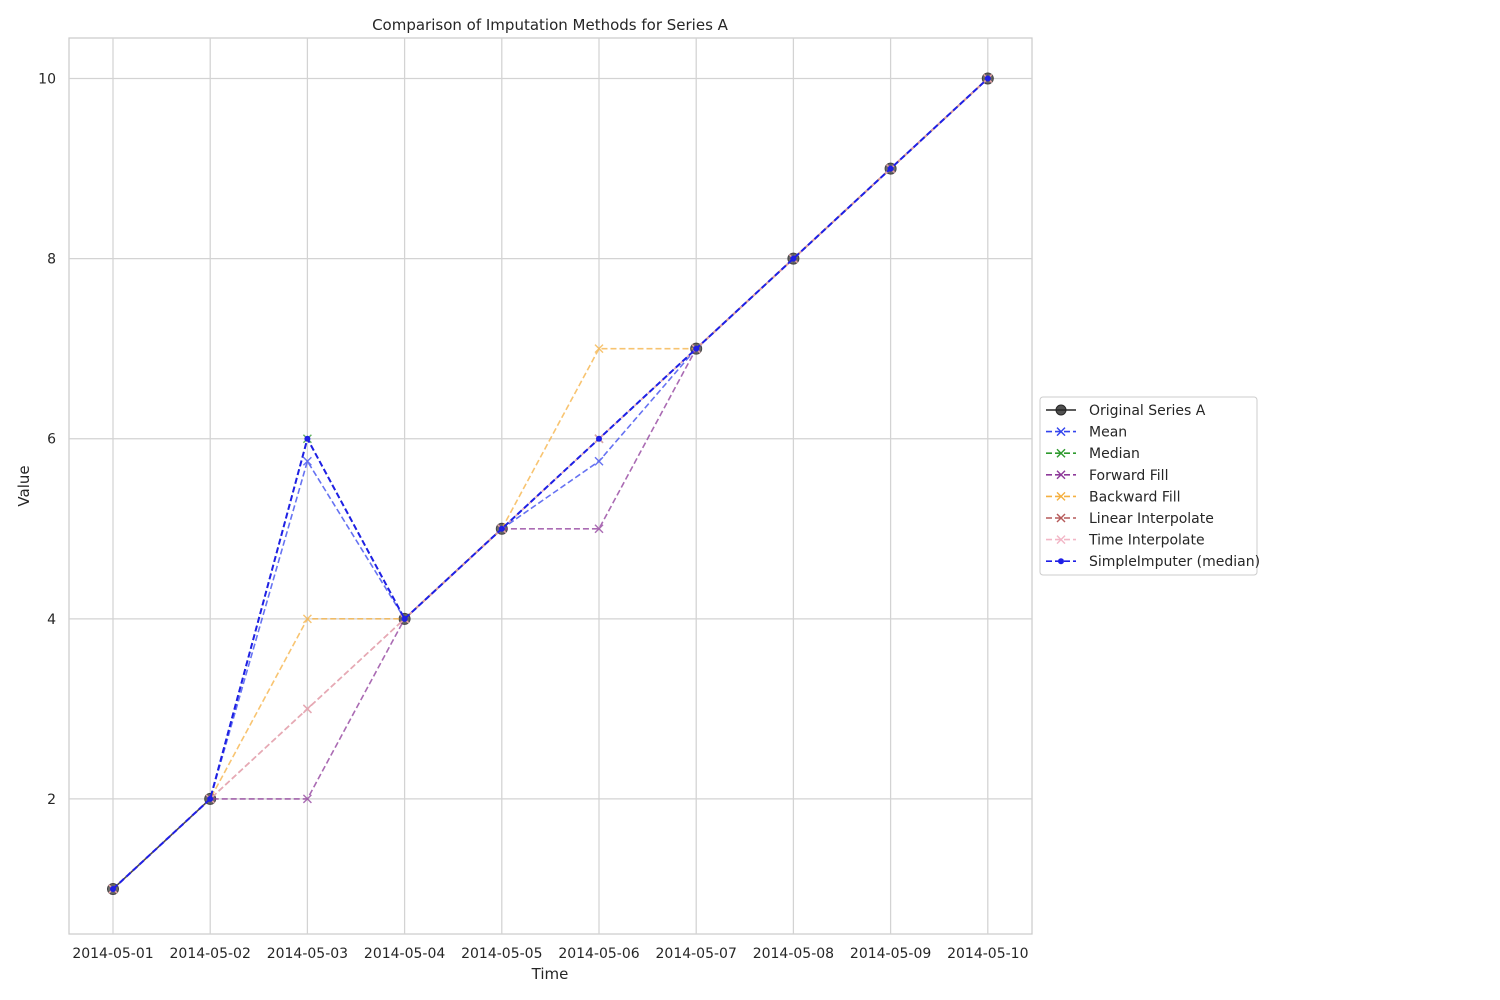 The width and height of the screenshot is (1500, 1000). I want to click on legend-item: Time Interpolate, so click(1125, 541).